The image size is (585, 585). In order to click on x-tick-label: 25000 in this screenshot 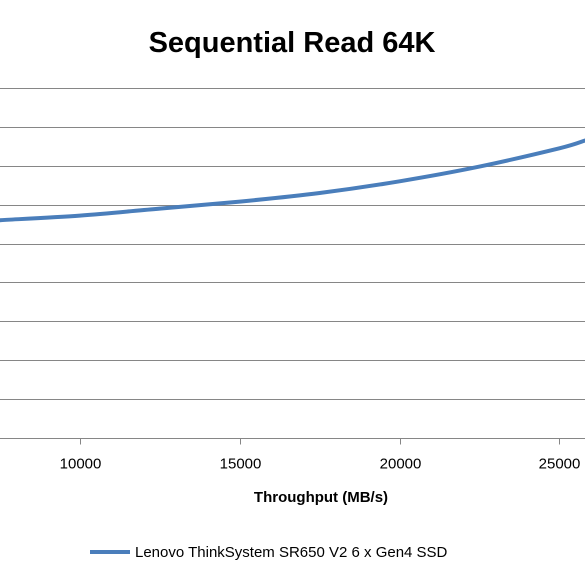, I will do `click(560, 464)`.